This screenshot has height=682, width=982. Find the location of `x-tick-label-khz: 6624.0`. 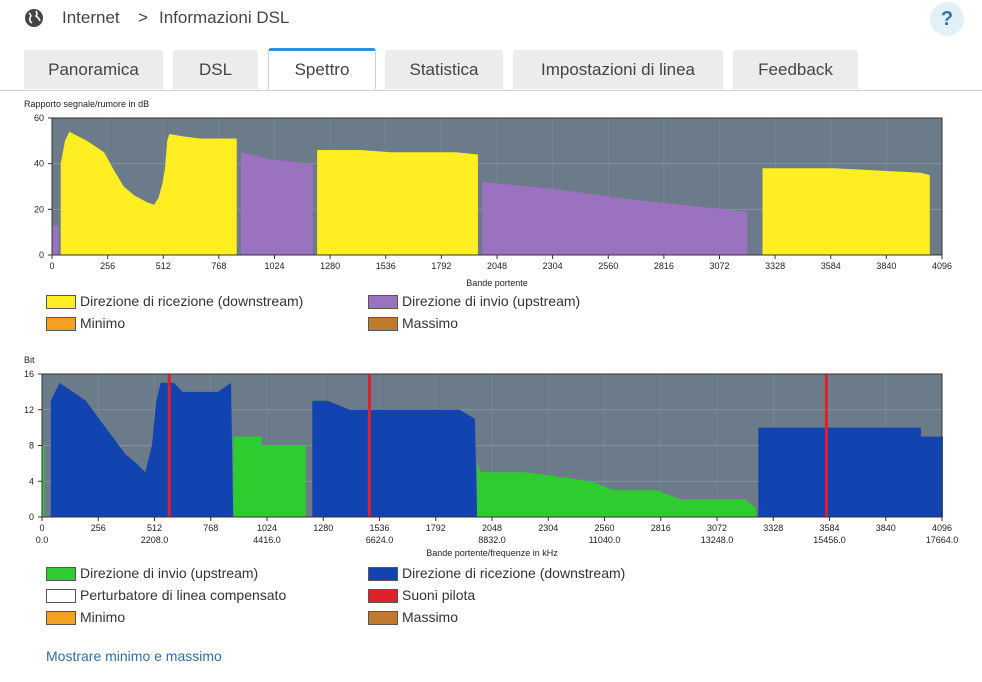

x-tick-label-khz: 6624.0 is located at coordinates (380, 540).